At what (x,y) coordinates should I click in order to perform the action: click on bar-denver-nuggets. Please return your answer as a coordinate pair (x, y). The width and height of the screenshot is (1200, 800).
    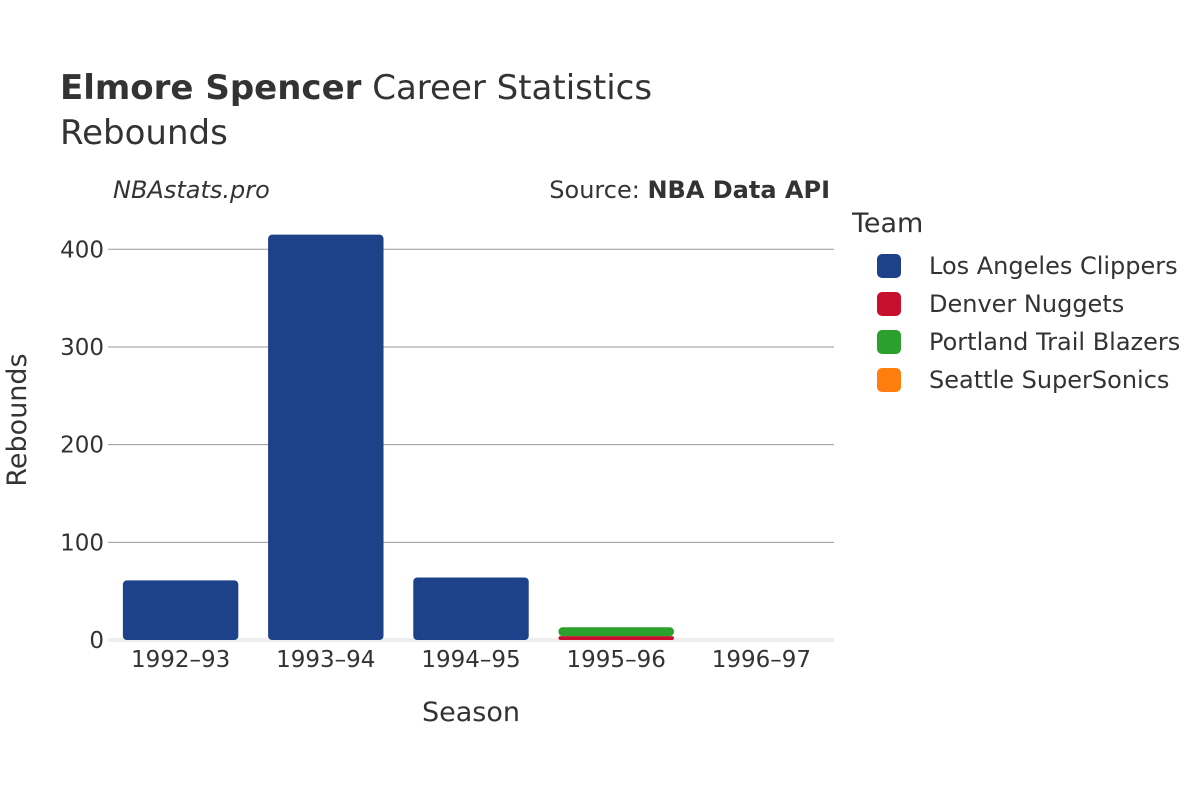
    Looking at the image, I should click on (616, 638).